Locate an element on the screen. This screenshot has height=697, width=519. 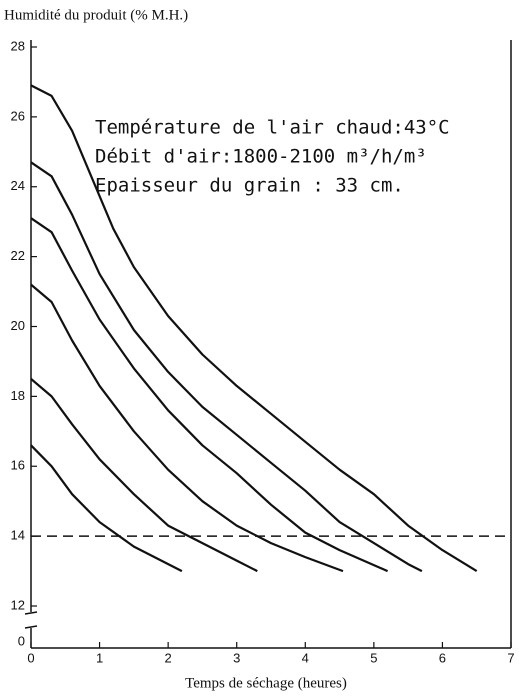
y-tick-label: 28 is located at coordinates (18, 45).